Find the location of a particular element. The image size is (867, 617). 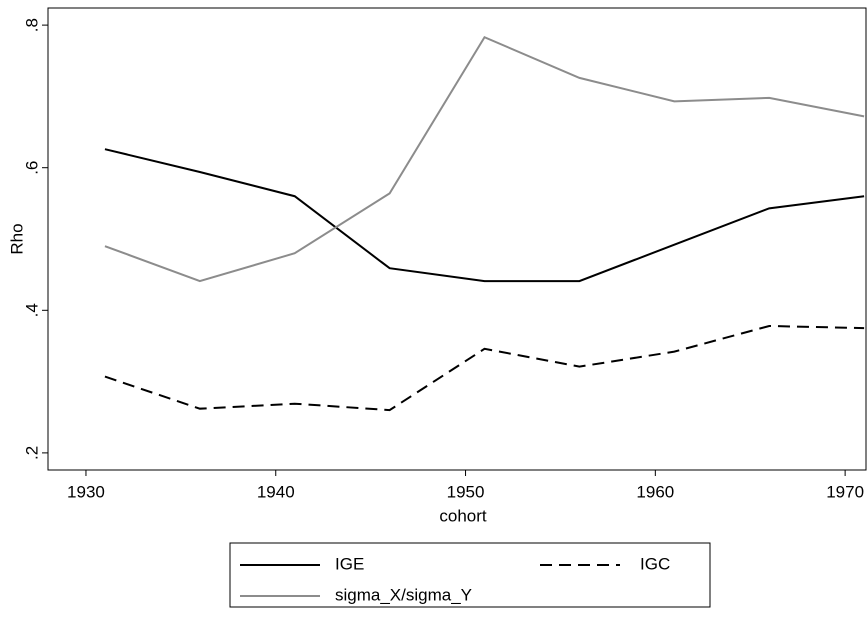

y-tick-label: .6 is located at coordinates (31, 168).